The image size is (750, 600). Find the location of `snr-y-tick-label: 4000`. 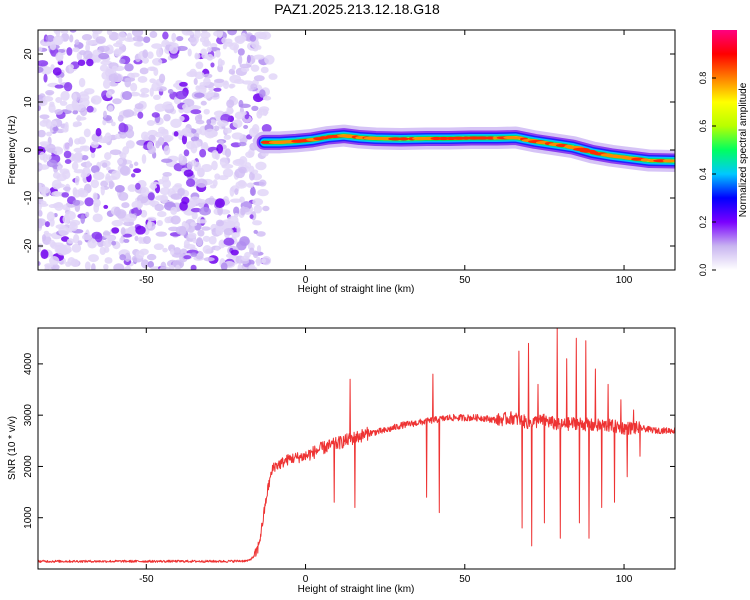

snr-y-tick-label: 4000 is located at coordinates (28, 363).